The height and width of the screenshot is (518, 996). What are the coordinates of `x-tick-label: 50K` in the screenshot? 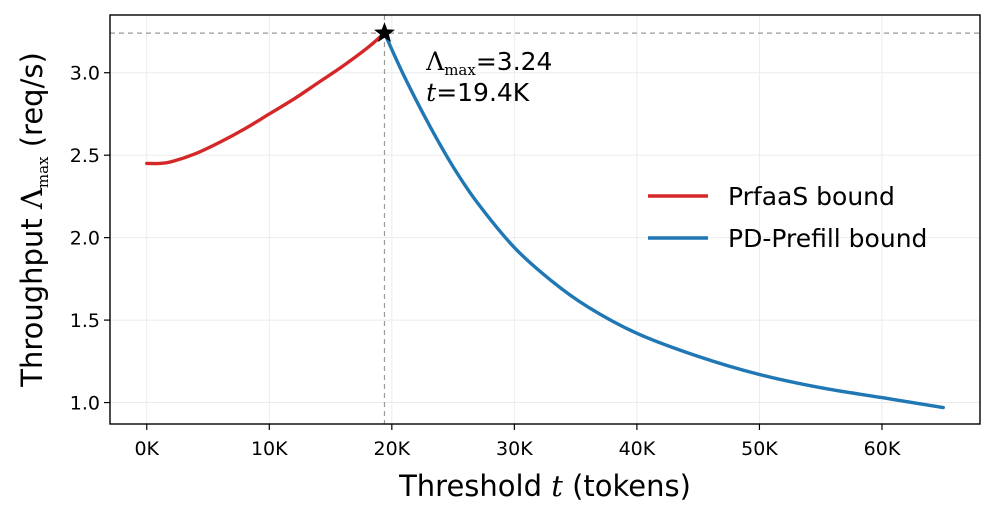 It's located at (759, 449).